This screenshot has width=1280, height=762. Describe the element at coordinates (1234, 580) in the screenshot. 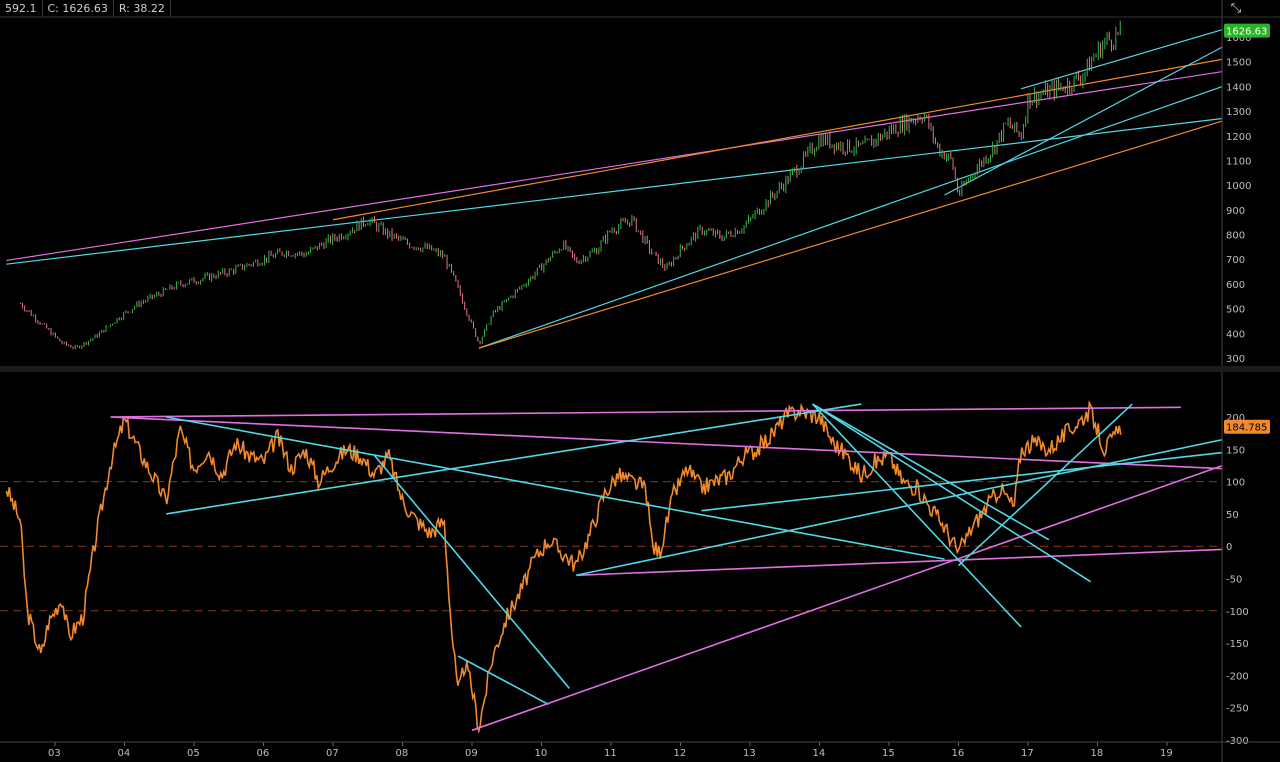

I see `osc-tick-label: -50` at that location.